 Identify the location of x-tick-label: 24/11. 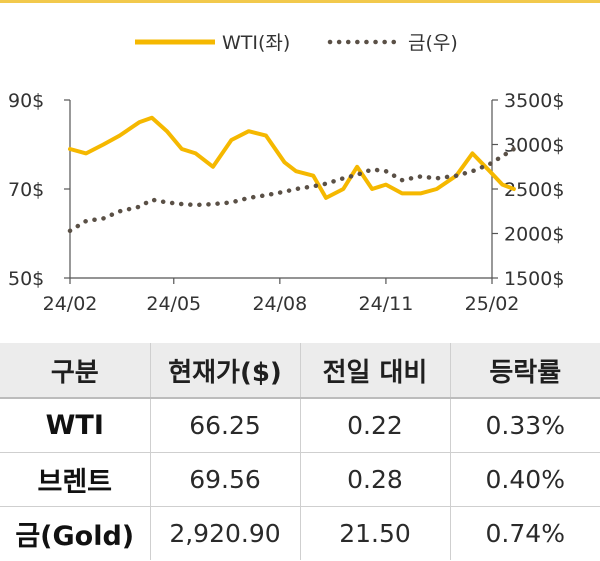
(386, 304).